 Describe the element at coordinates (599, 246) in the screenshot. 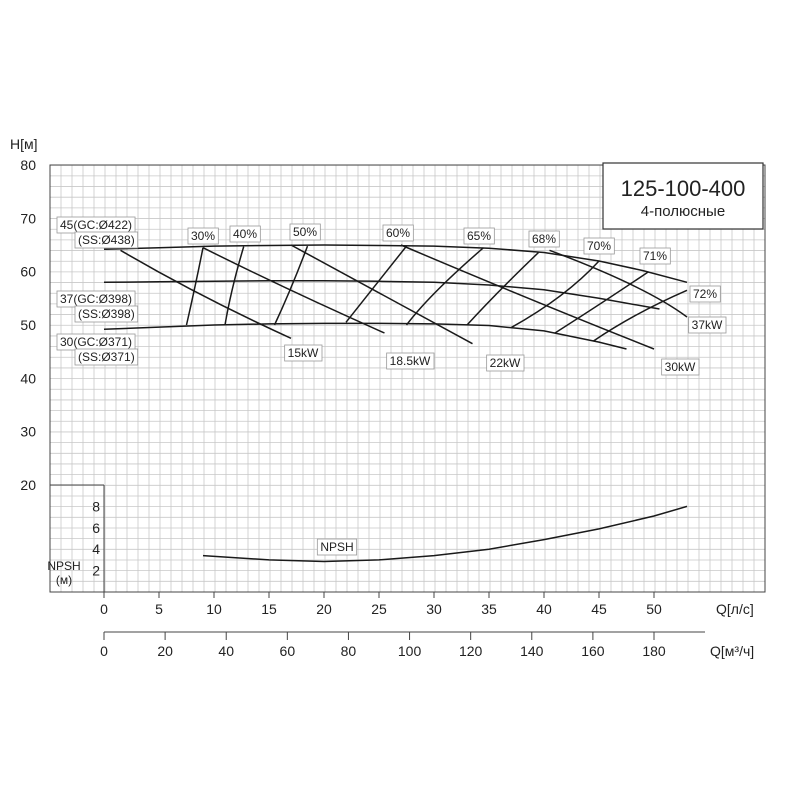

I see `efficiency-label: 70%` at that location.